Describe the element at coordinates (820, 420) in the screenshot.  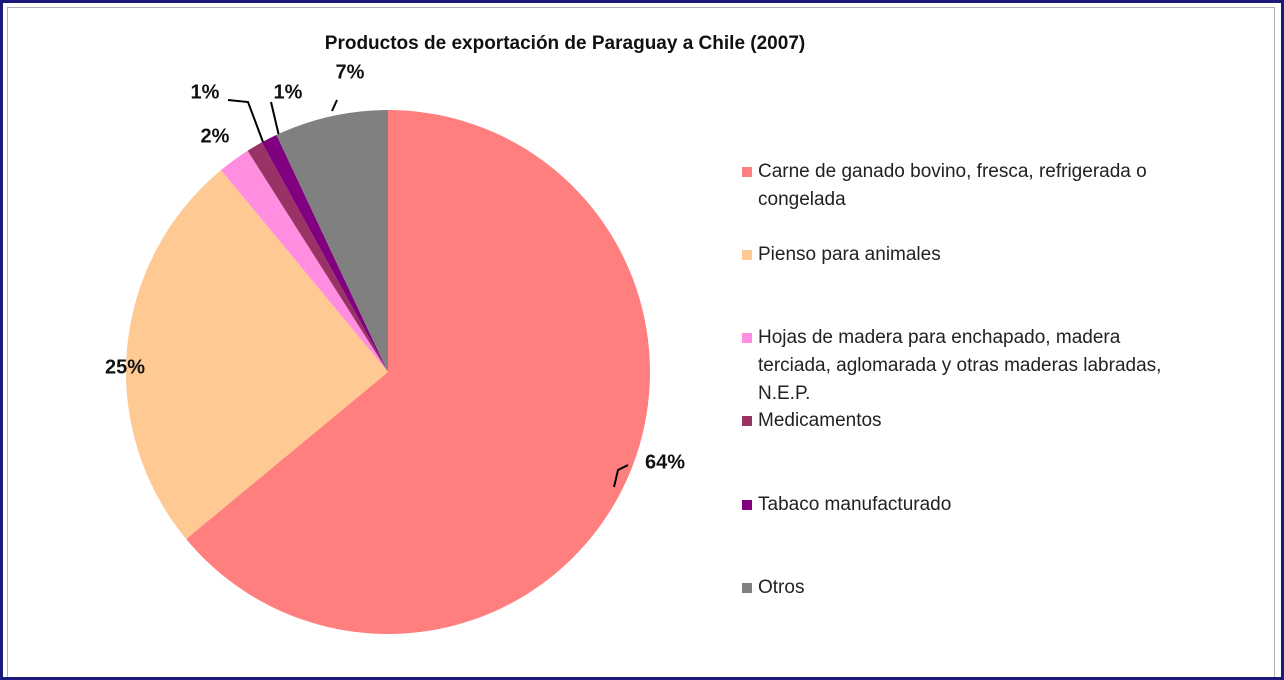
I see `legend-label: Medicamentos` at that location.